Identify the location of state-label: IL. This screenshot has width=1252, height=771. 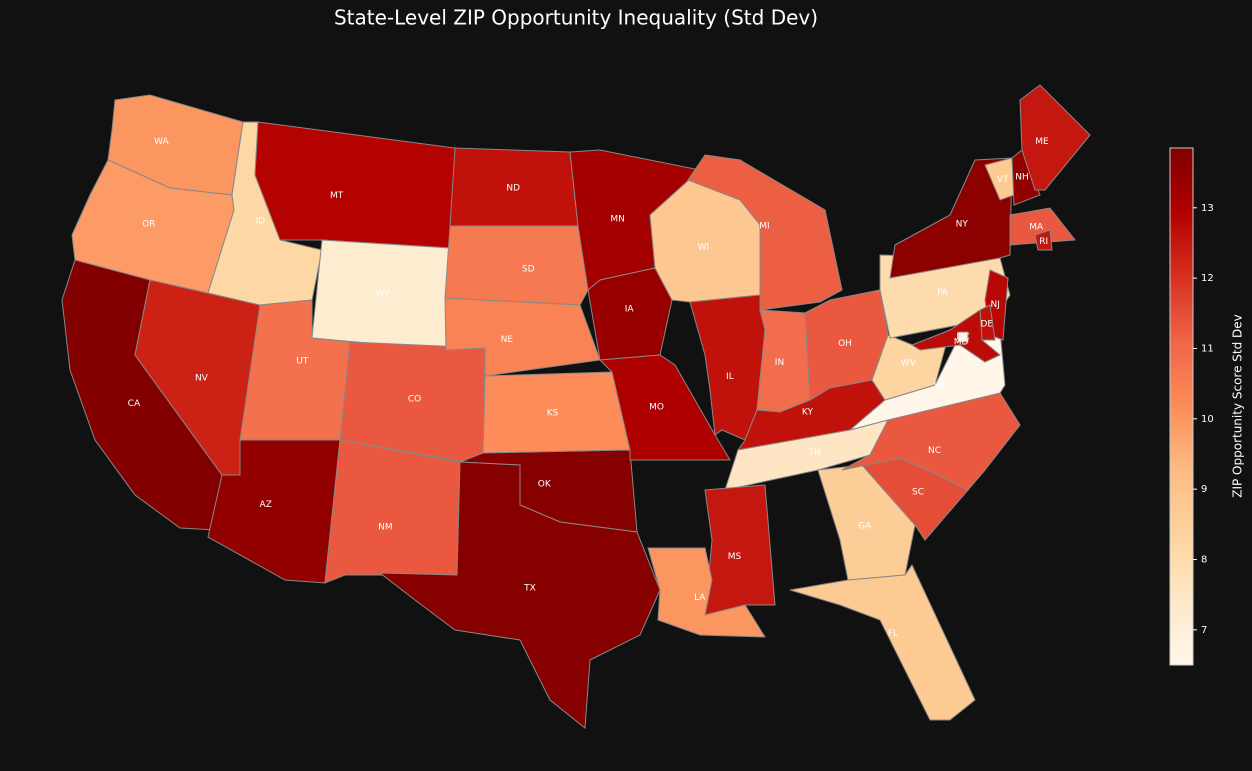
(730, 377).